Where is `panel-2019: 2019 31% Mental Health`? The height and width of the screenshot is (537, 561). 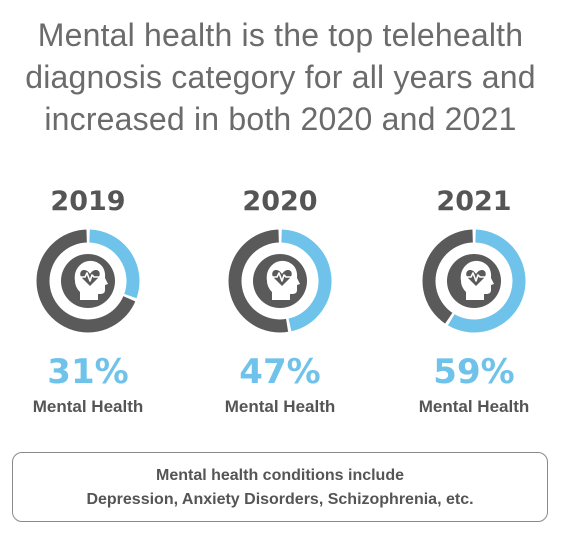
panel-2019: 2019 31% Mental Health is located at coordinates (88, 302).